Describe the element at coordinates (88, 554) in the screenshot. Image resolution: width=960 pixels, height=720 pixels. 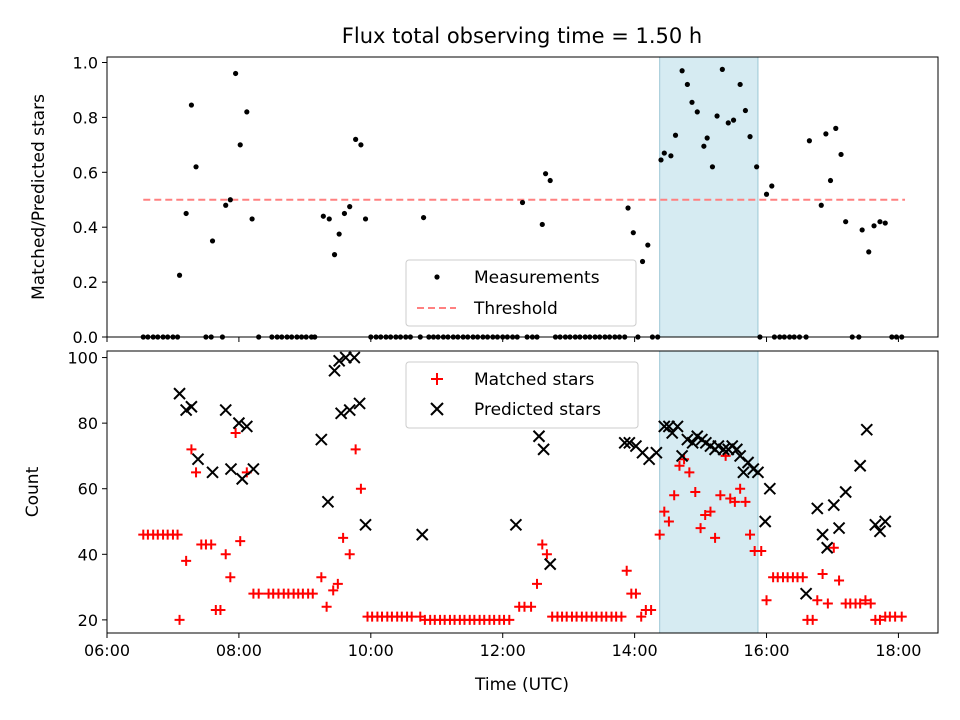
I see `bot-y-tick-label: 40` at that location.